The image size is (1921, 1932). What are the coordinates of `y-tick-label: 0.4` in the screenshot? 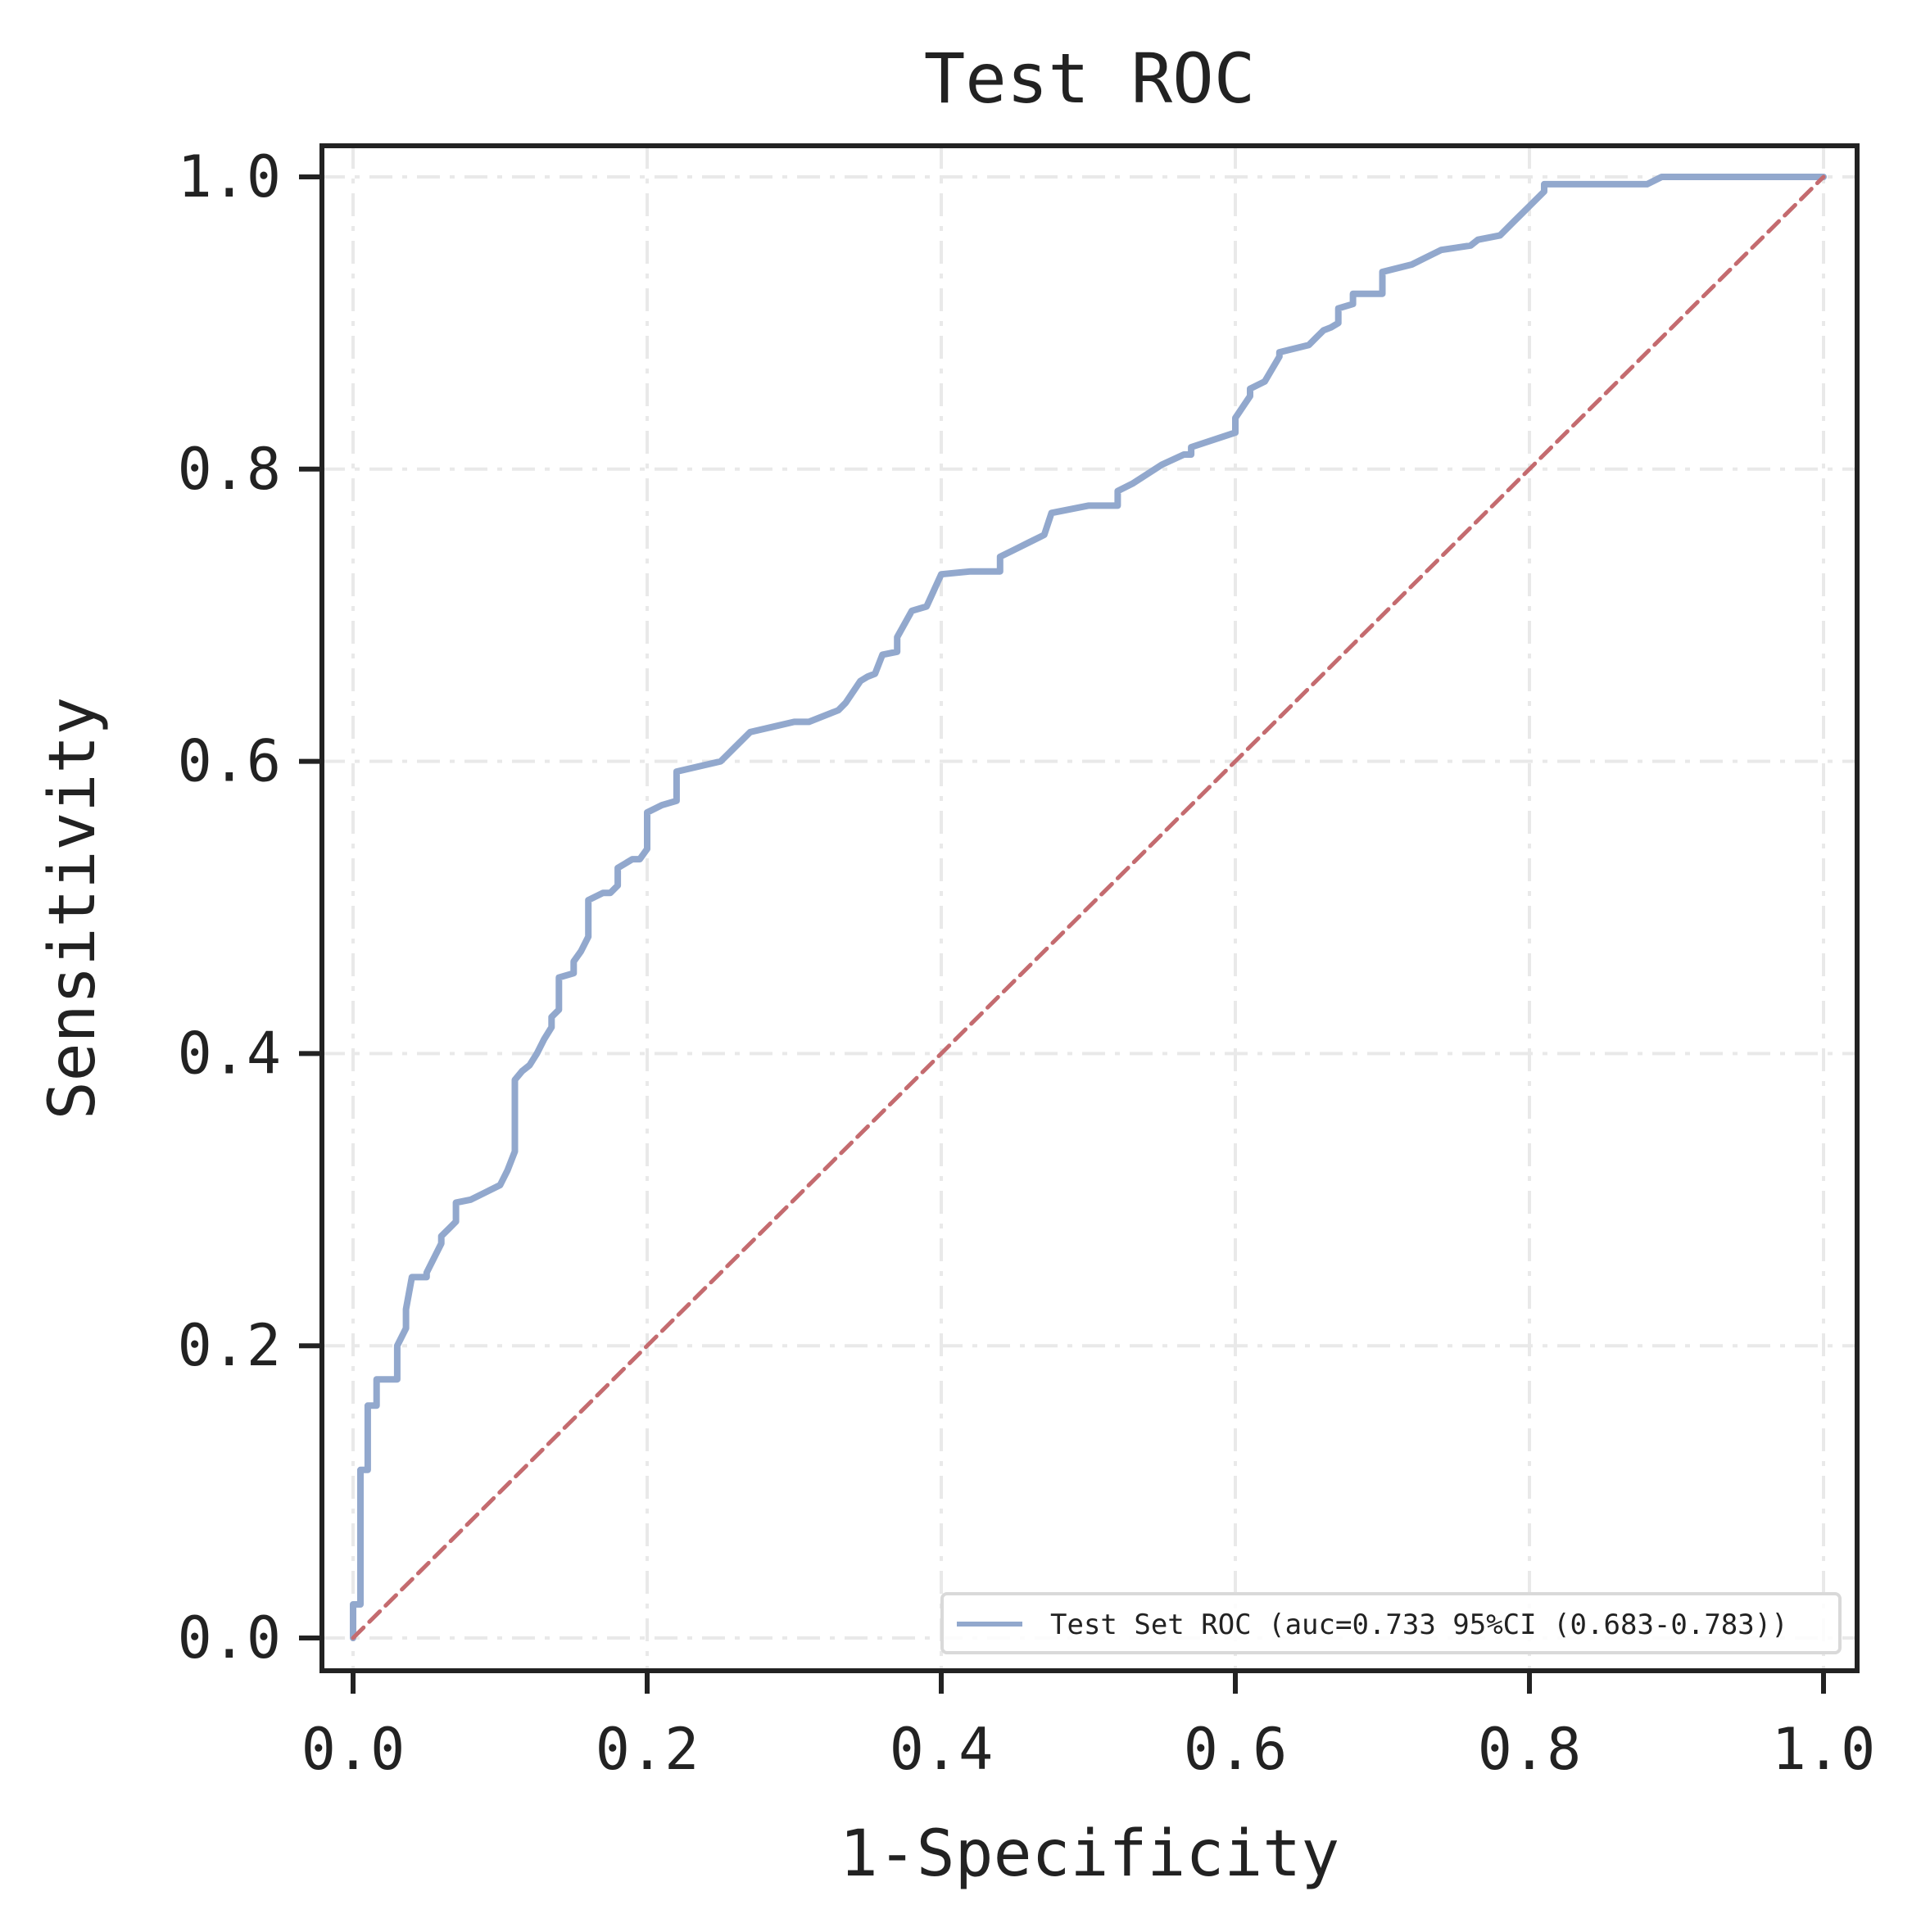 It's located at (230, 1054).